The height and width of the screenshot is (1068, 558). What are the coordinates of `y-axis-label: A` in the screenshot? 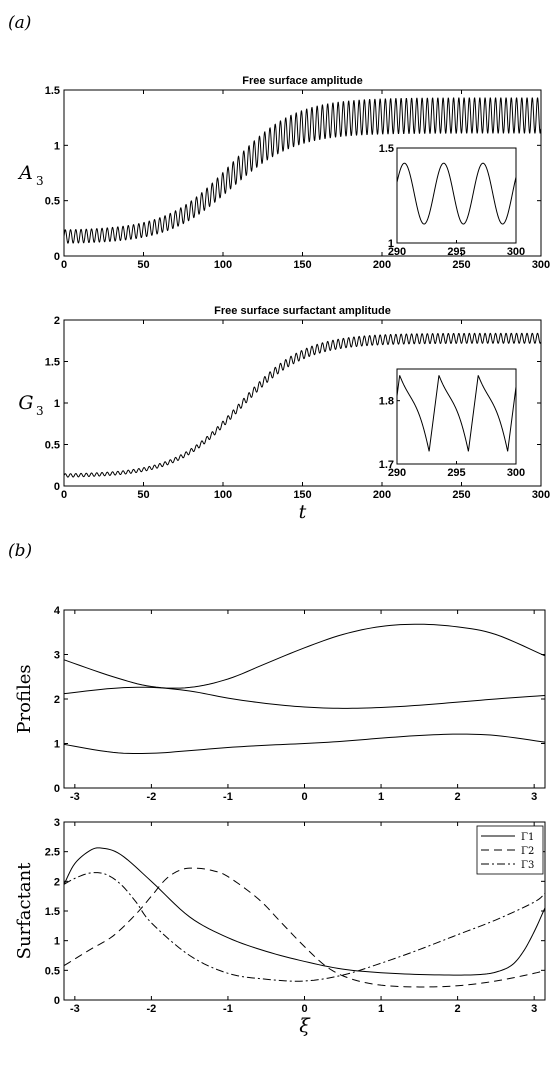 It's located at (25, 173).